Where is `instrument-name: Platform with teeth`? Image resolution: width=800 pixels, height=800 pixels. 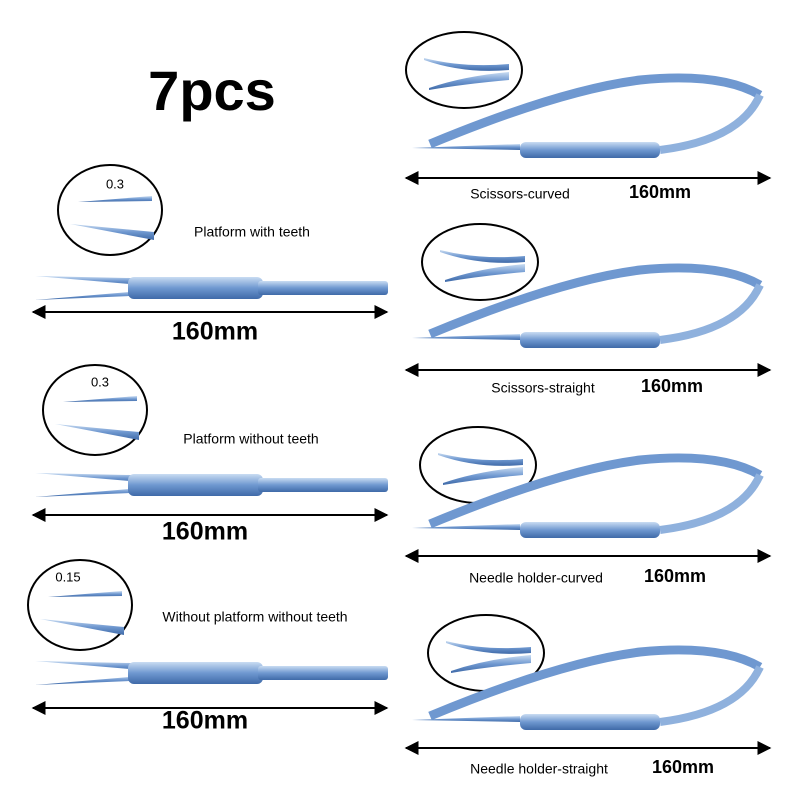
instrument-name: Platform with teeth is located at coordinates (252, 232).